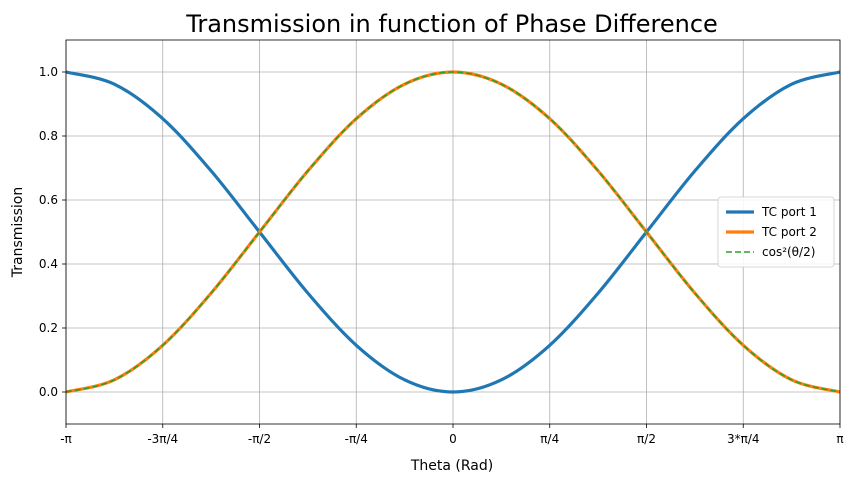 This screenshot has width=854, height=482. Describe the element at coordinates (48, 328) in the screenshot. I see `y-tick-label: 0.2` at that location.